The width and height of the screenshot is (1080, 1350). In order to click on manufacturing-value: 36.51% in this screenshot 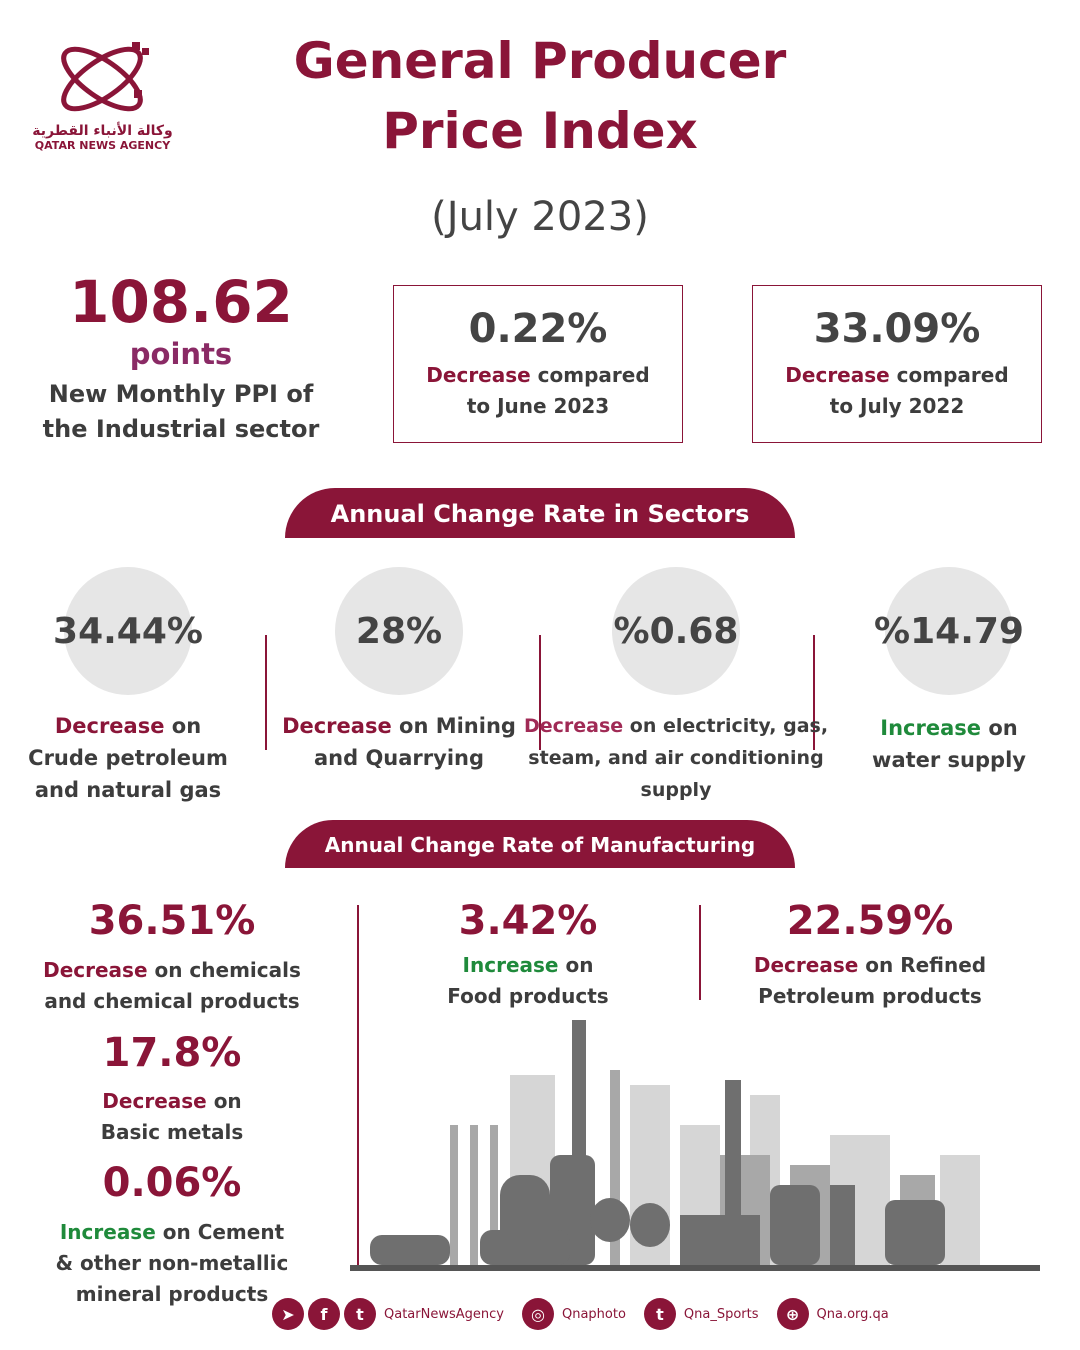, I will do `click(172, 921)`.